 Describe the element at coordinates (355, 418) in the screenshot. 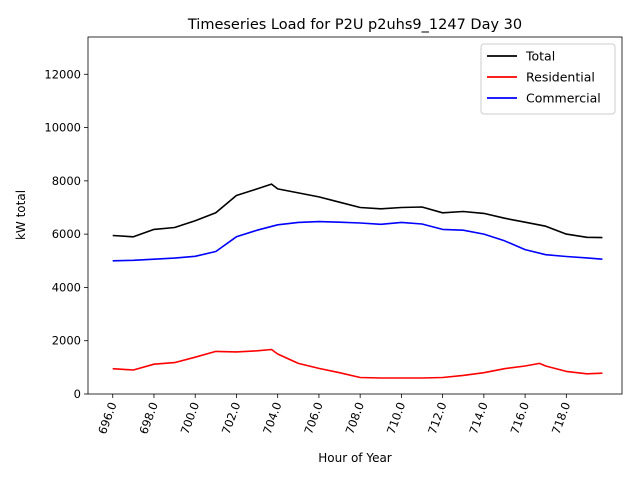

I see `x-tick-label: 708.0` at that location.